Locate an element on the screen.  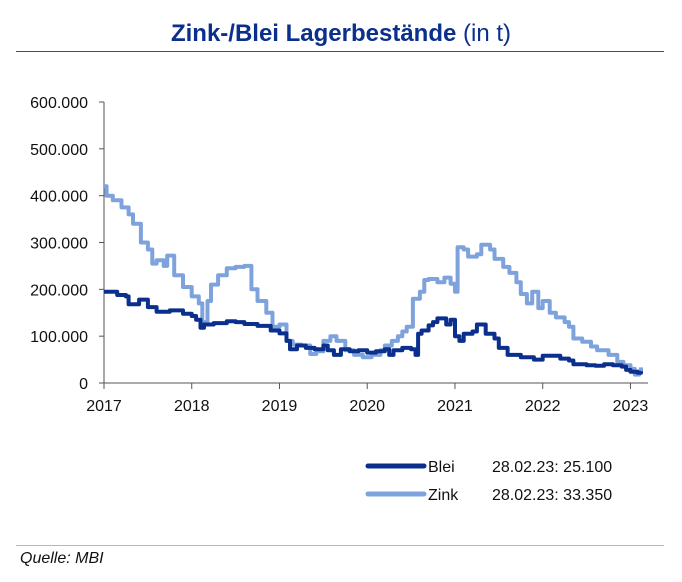
x-tick-label: 2023 is located at coordinates (631, 406).